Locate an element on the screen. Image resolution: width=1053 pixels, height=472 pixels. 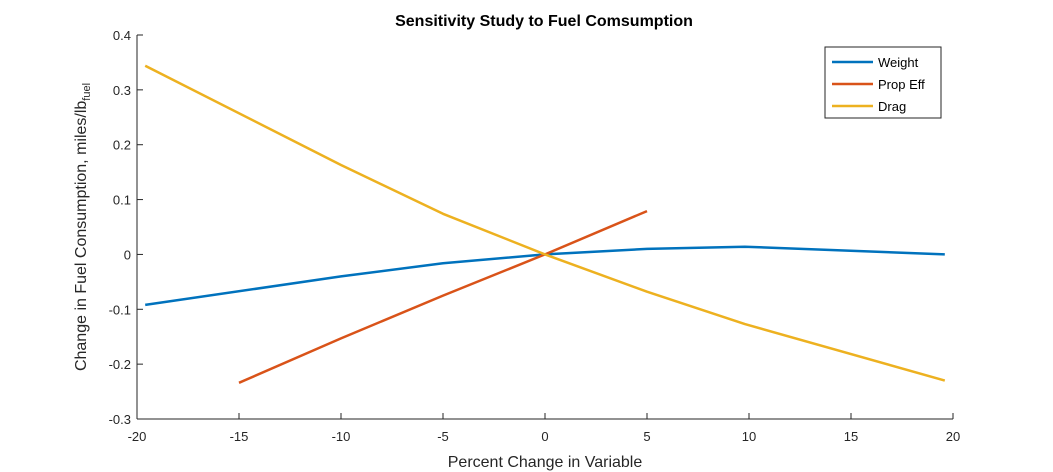
x-tick-label: -20 is located at coordinates (137, 436).